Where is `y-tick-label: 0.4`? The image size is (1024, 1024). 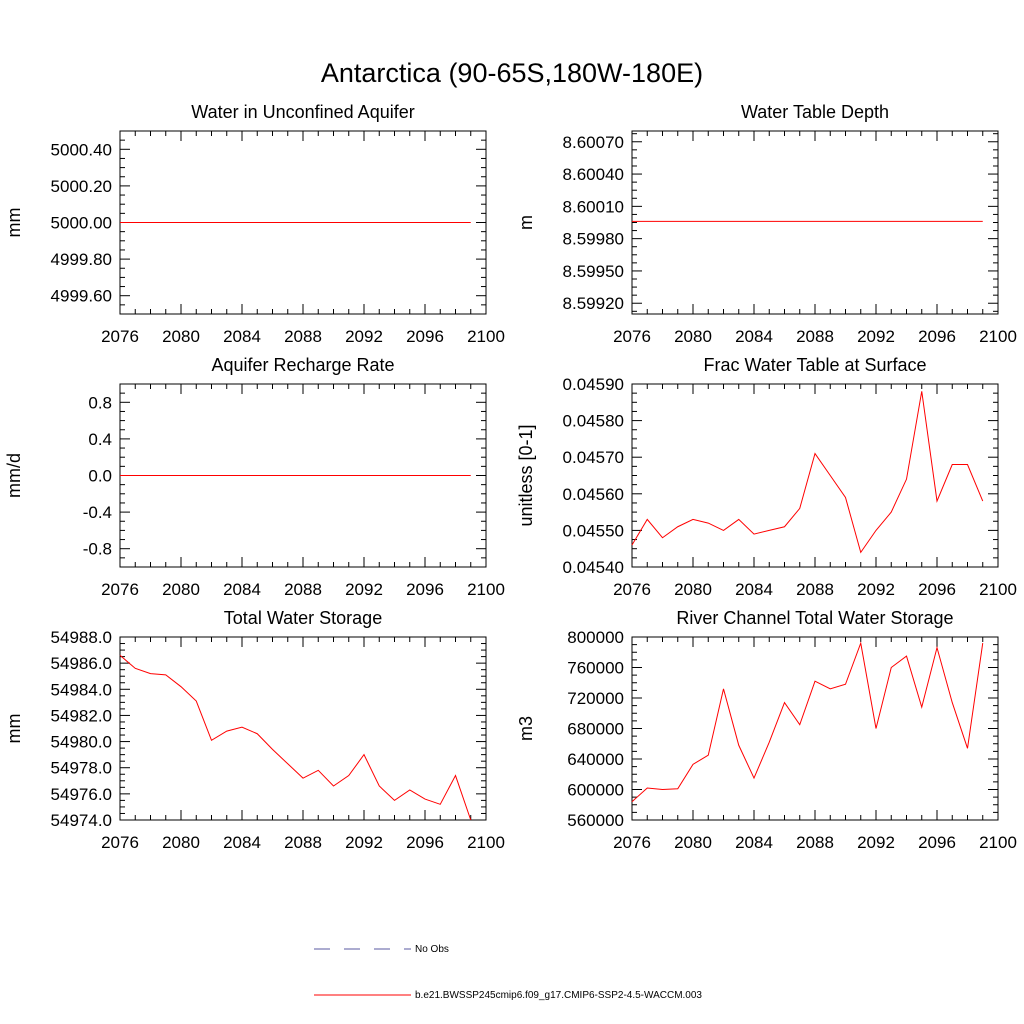
y-tick-label: 0.4 is located at coordinates (100, 439).